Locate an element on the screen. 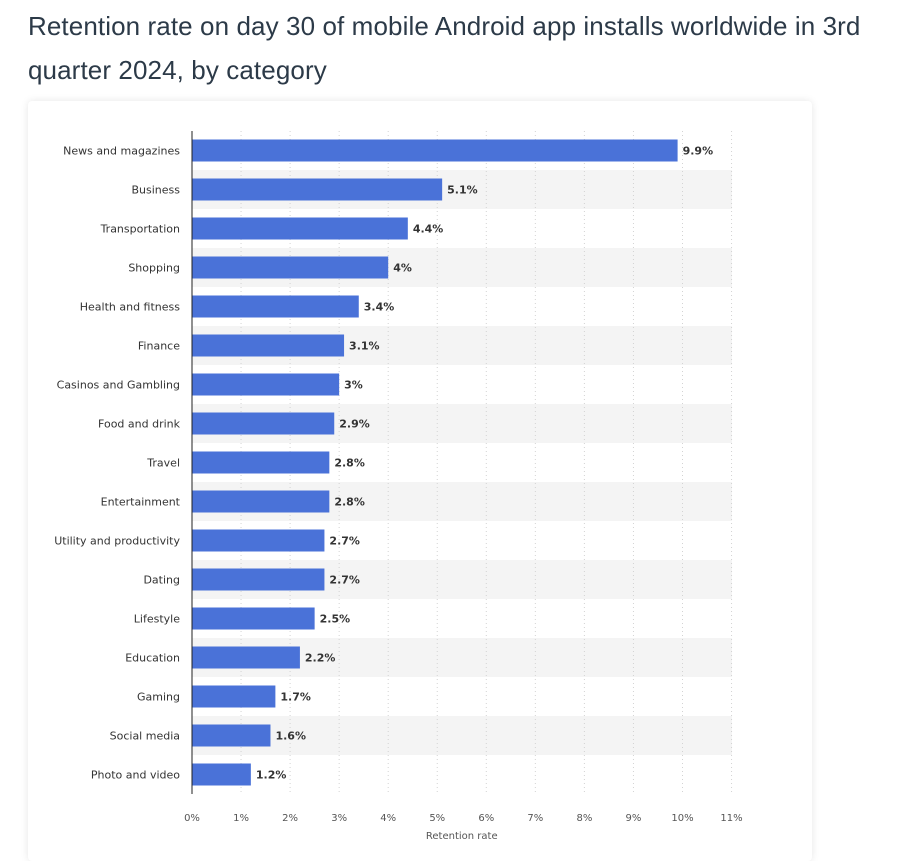 This screenshot has width=901, height=861. category-label: Gaming is located at coordinates (158, 697).